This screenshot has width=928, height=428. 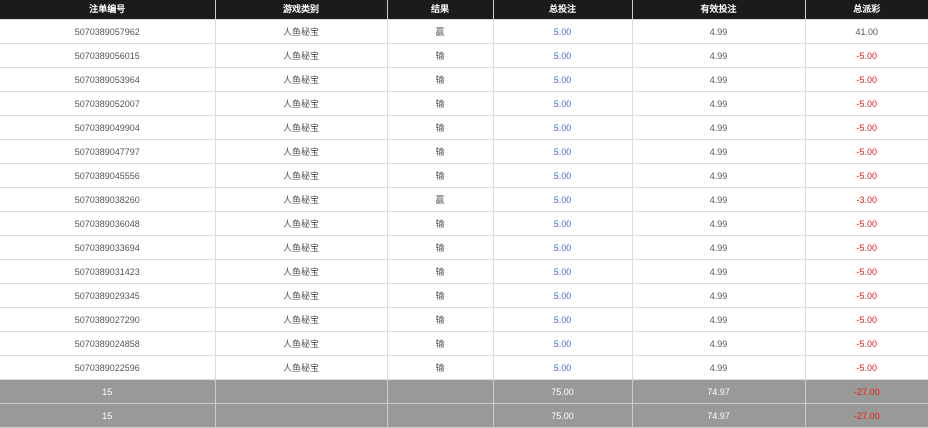 I want to click on table-row: 5070389057962 人鱼秘宝赢 5.00 4.99 41.00, so click(x=464, y=31).